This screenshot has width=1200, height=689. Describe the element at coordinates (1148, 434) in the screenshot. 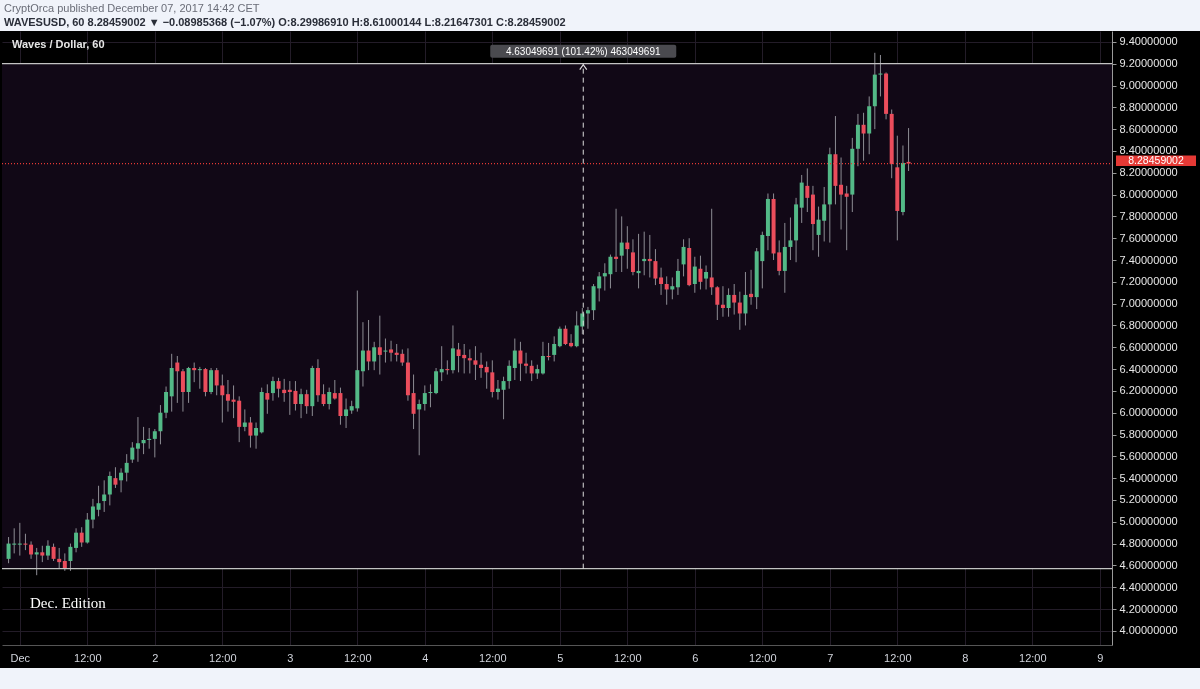

I see `y-tick-label: 5.80000000` at that location.